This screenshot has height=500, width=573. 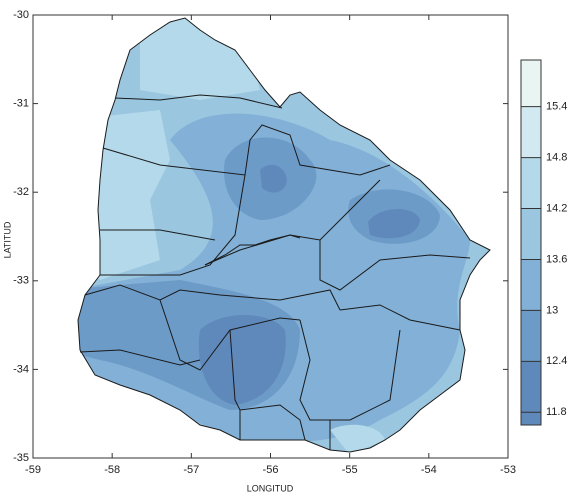 What do you see at coordinates (271, 470) in the screenshot?
I see `x-tick-label: -56` at bounding box center [271, 470].